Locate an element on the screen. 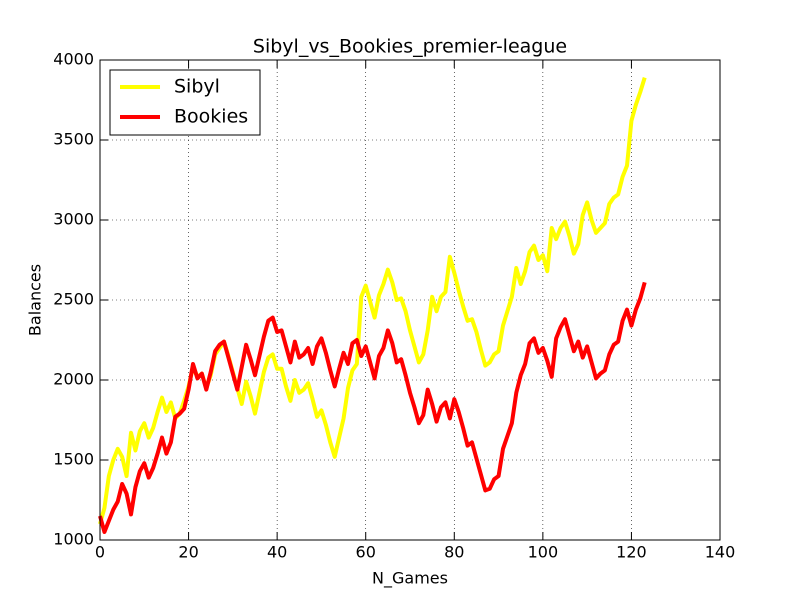 This screenshot has width=800, height=600. y-axis-label: Balances is located at coordinates (35, 300).